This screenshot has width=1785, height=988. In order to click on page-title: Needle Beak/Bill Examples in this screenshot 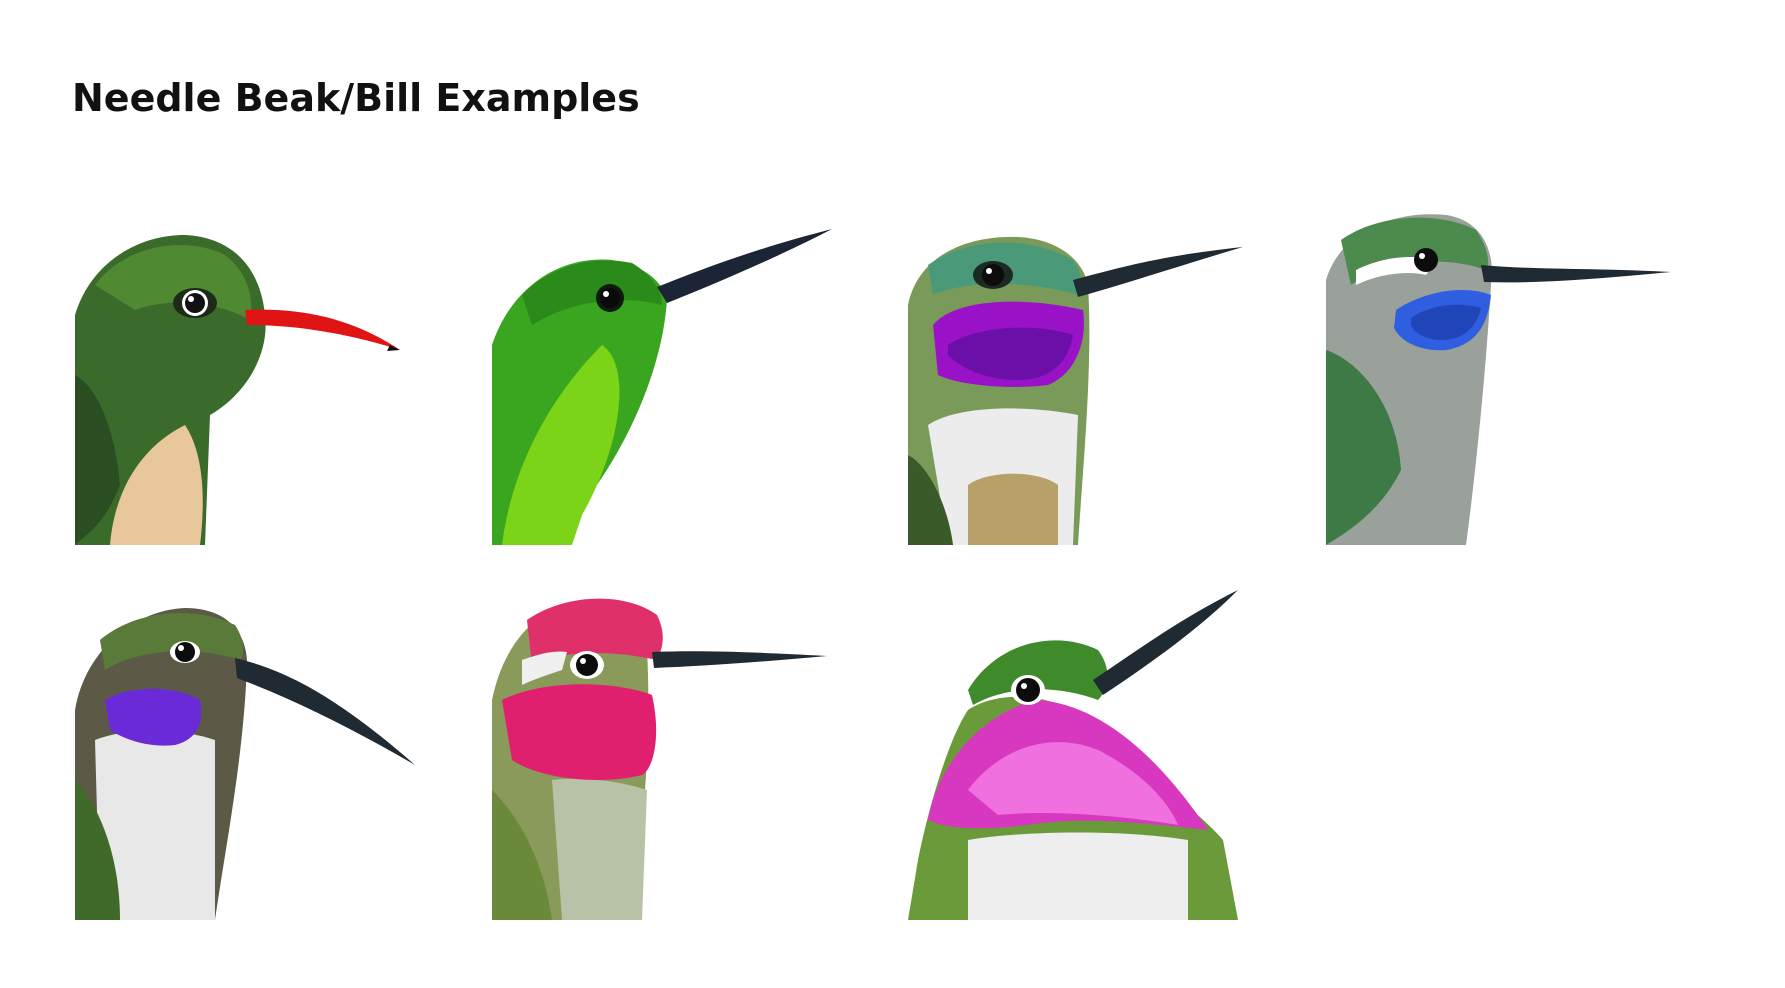, I will do `click(356, 98)`.